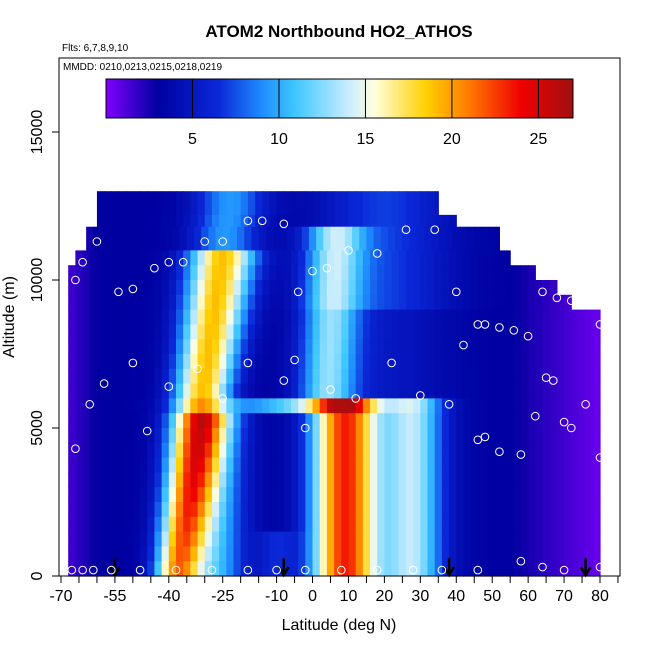  Describe the element at coordinates (339, 625) in the screenshot. I see `x-axis-label: Latitude (deg N)` at that location.